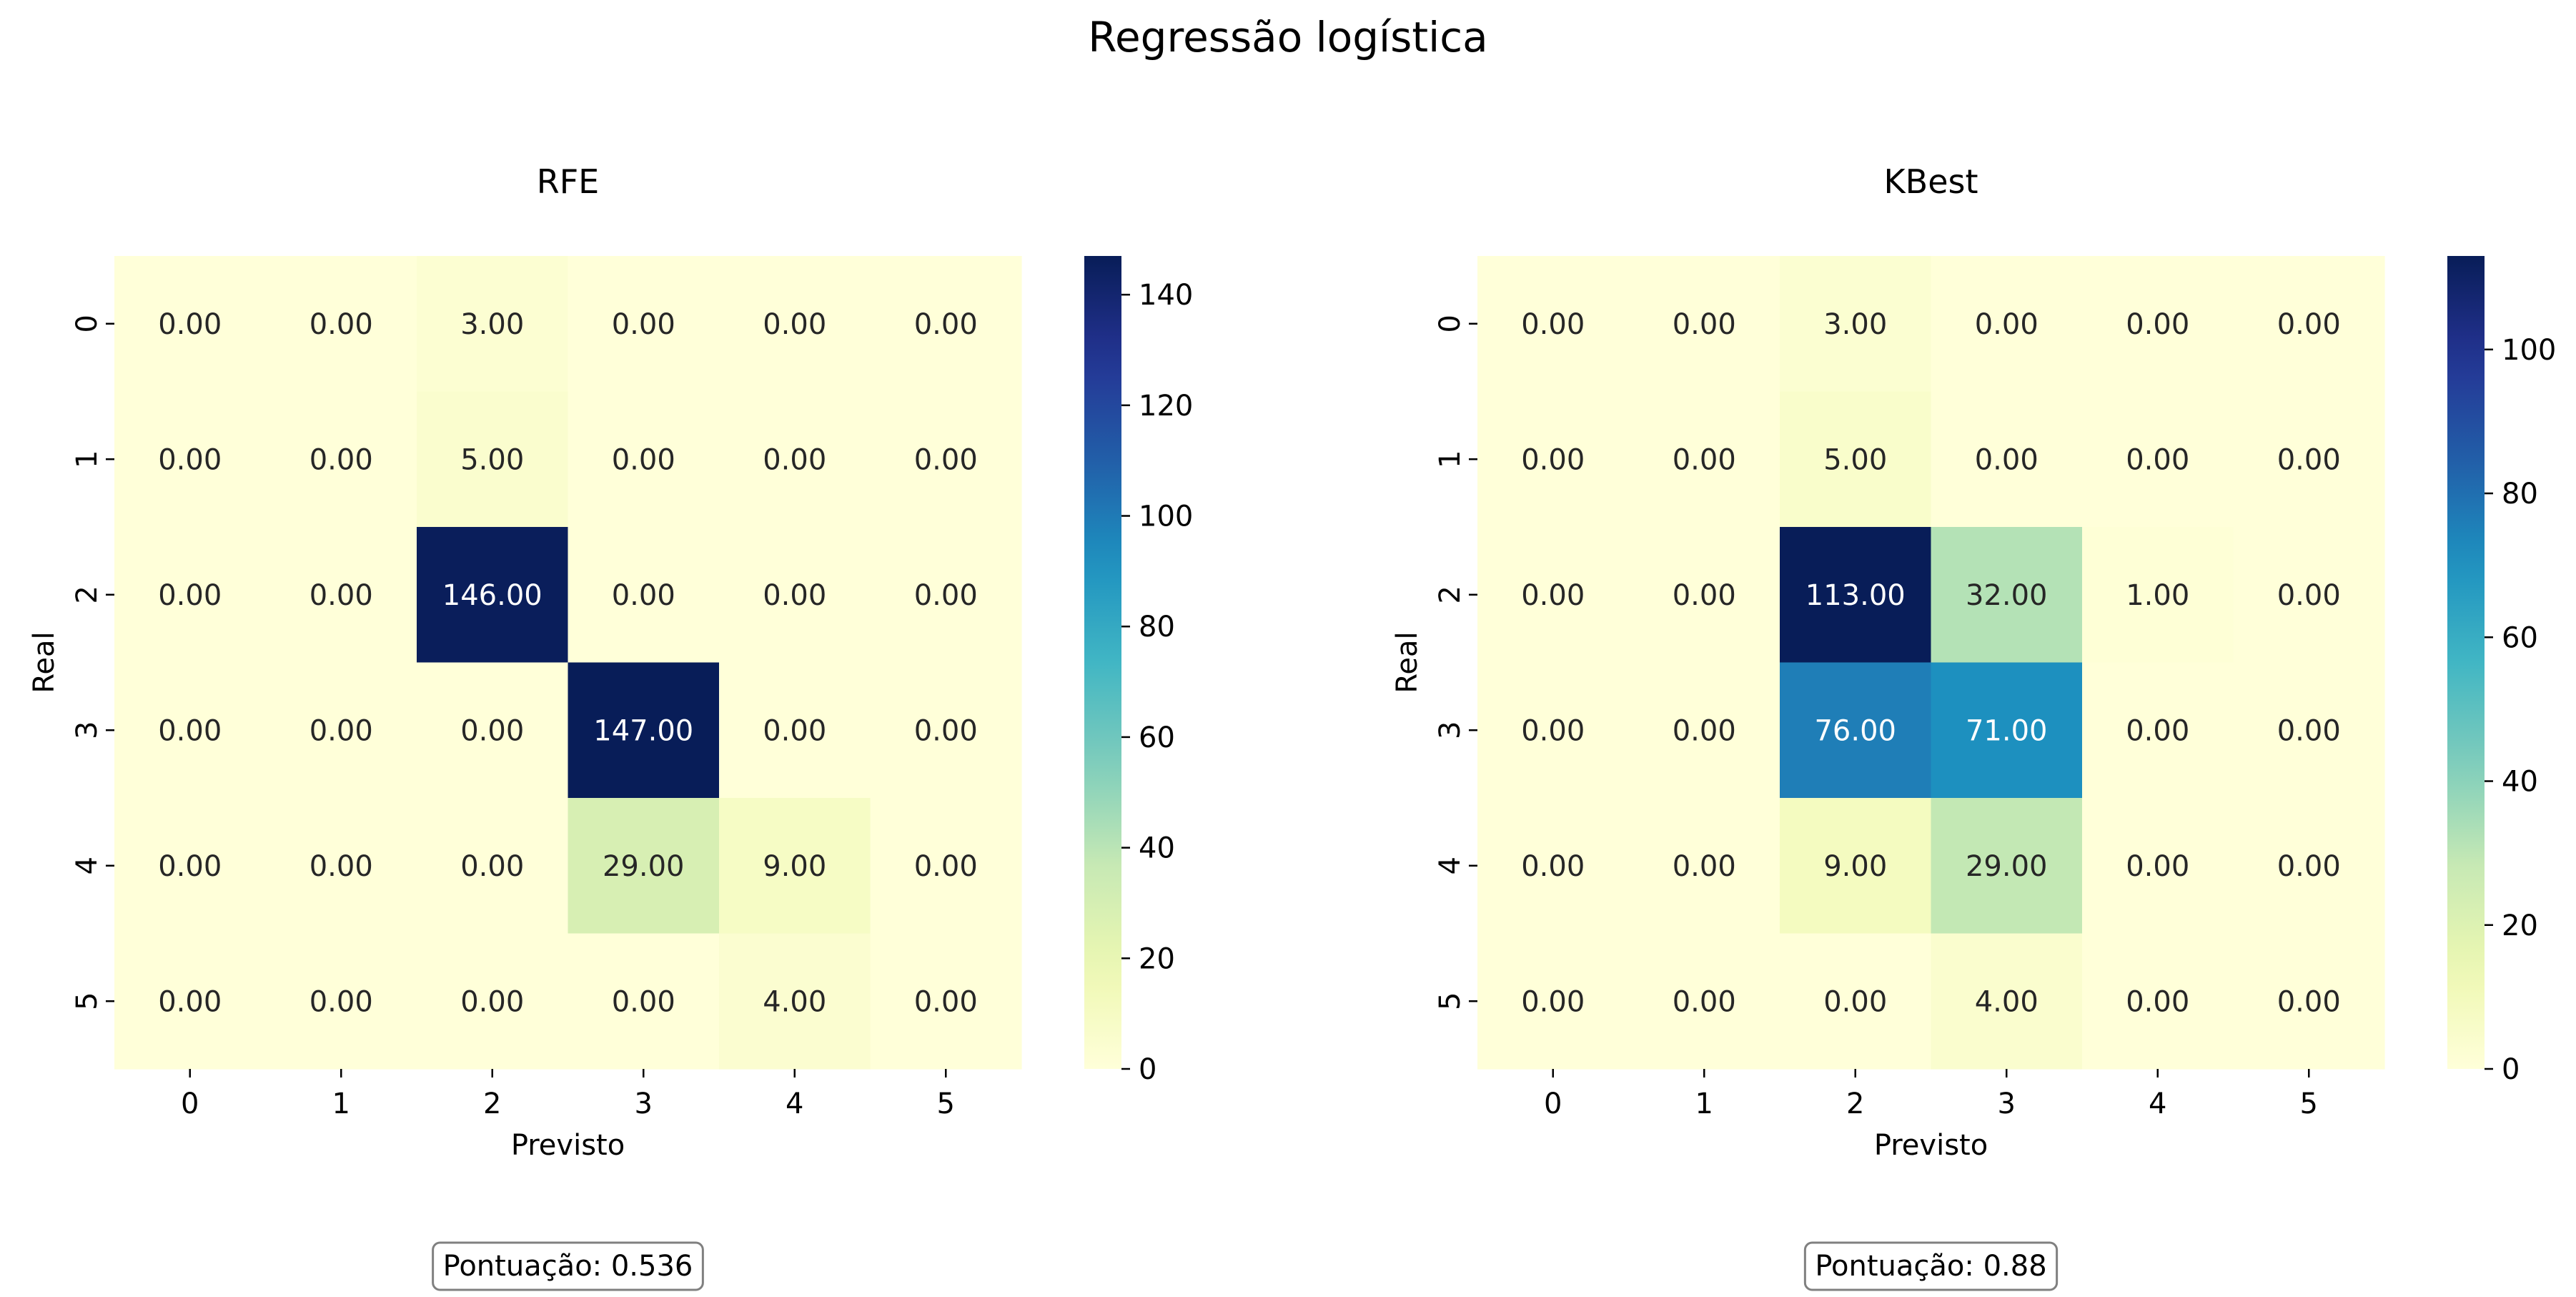 The width and height of the screenshot is (2576, 1297). Describe the element at coordinates (2529, 350) in the screenshot. I see `colorbar-tick-label: 100` at that location.